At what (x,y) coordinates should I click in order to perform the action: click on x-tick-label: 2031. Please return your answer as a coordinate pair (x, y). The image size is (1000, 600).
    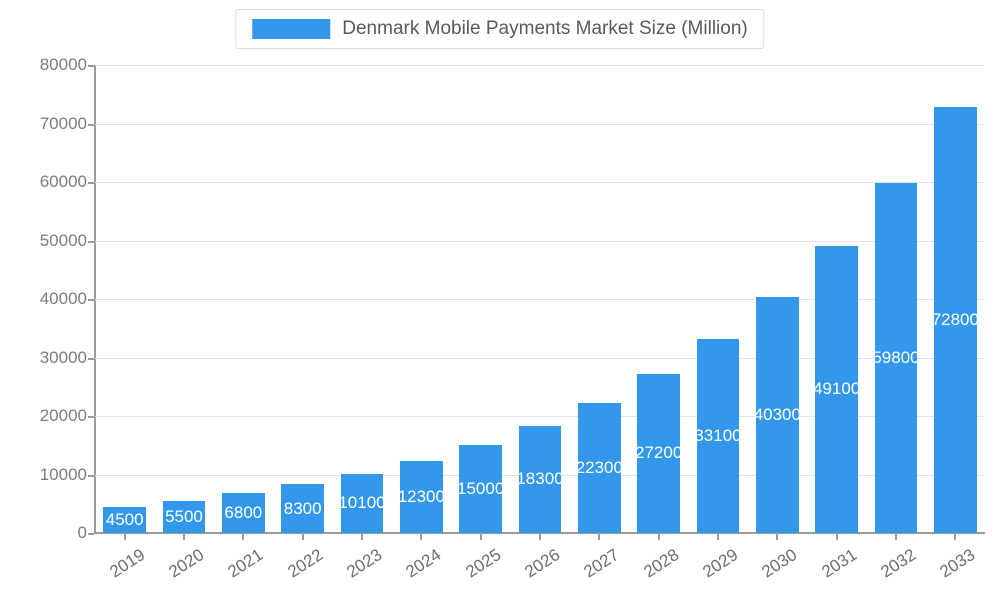
    Looking at the image, I should click on (839, 563).